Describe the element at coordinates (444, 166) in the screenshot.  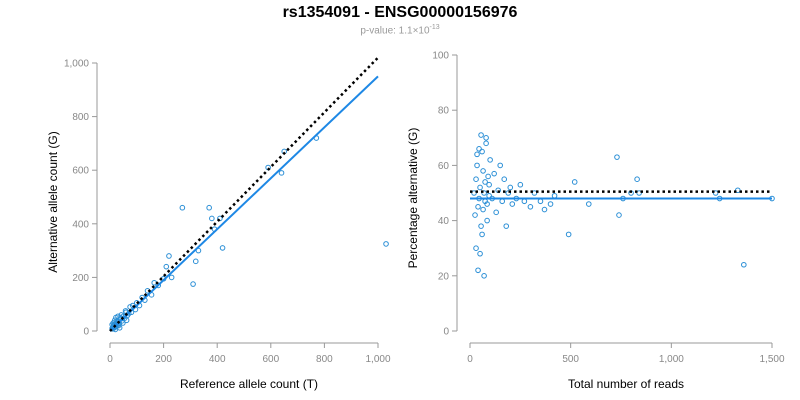
I see `y-tick-label: 60` at that location.